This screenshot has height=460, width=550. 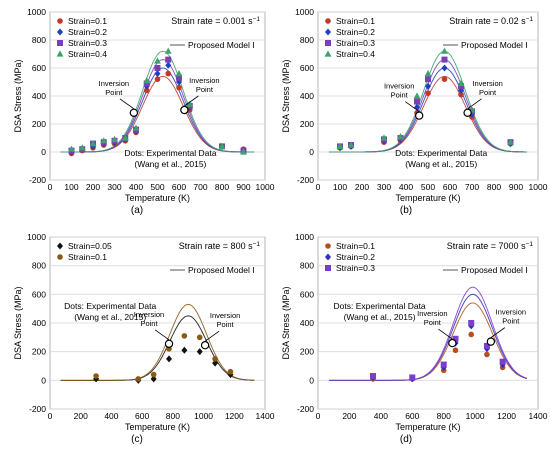 What do you see at coordinates (137, 210) in the screenshot?
I see `panel-caption: (a)` at bounding box center [137, 210].